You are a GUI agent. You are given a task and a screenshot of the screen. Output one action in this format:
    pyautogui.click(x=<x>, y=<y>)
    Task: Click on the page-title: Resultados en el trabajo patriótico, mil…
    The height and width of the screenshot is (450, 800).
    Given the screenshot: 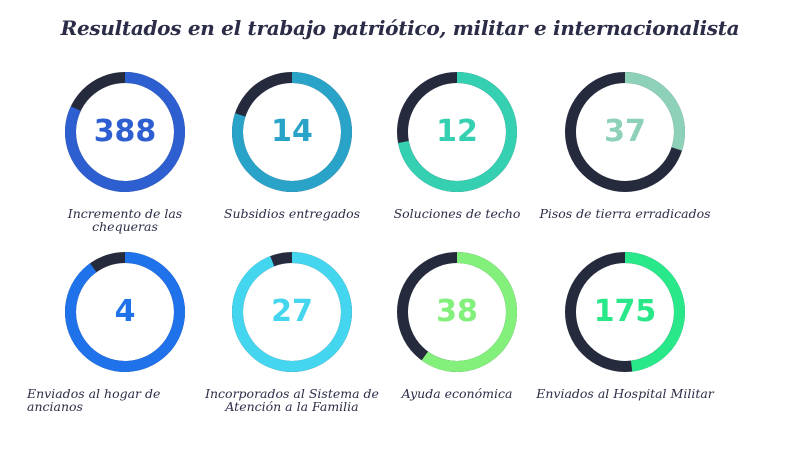 What is the action you would take?
    pyautogui.click(x=400, y=28)
    